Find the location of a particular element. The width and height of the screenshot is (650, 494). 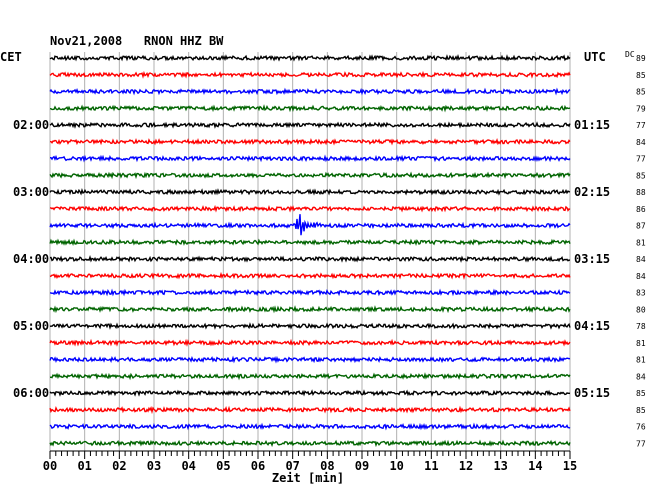

x-tick-label: 02 is located at coordinates (119, 466).